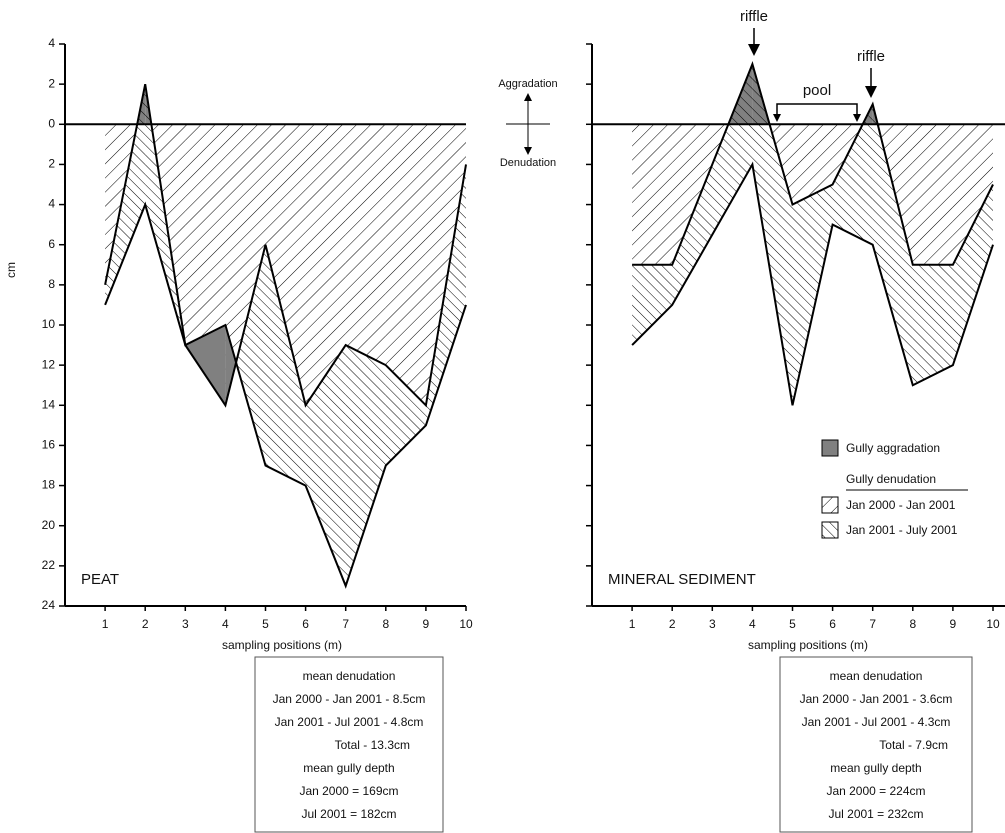 This screenshot has width=1005, height=833. I want to click on stats-line: Total - 13.3cm, so click(372, 745).